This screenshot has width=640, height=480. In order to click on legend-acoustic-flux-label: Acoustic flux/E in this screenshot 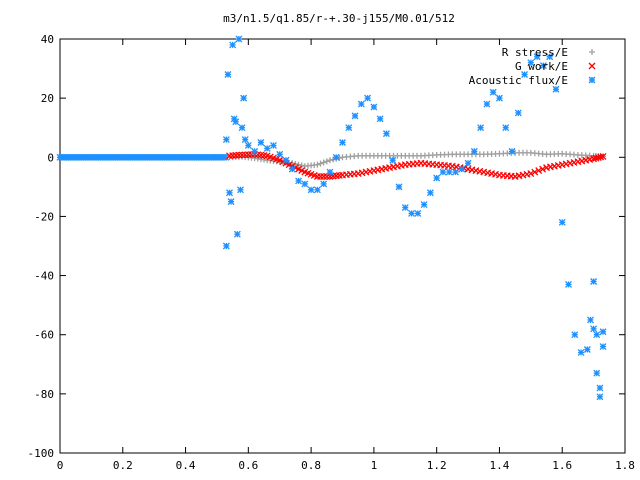, I will do `click(518, 80)`.